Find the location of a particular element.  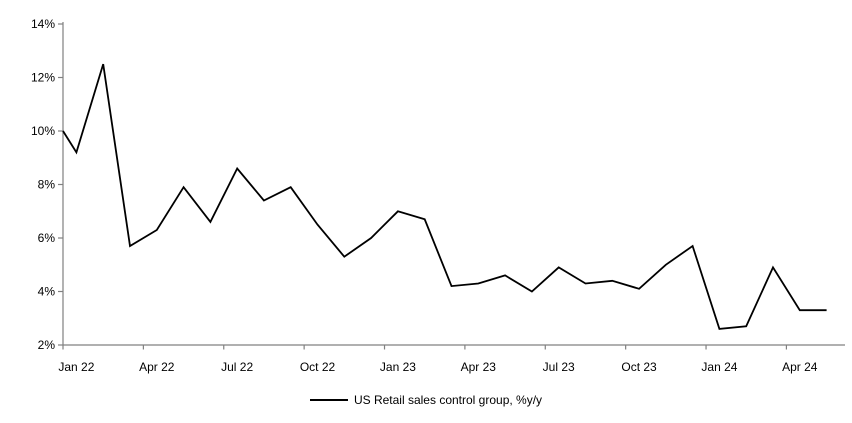

x-axis-tick-label: Jan 22 is located at coordinates (76, 367).